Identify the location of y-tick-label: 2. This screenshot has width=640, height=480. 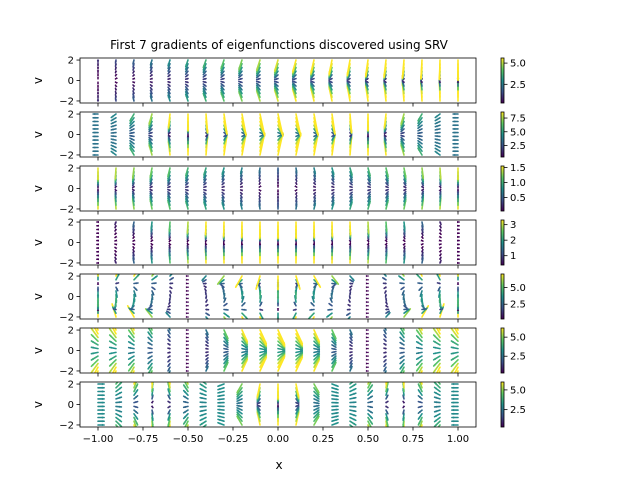
(71, 331).